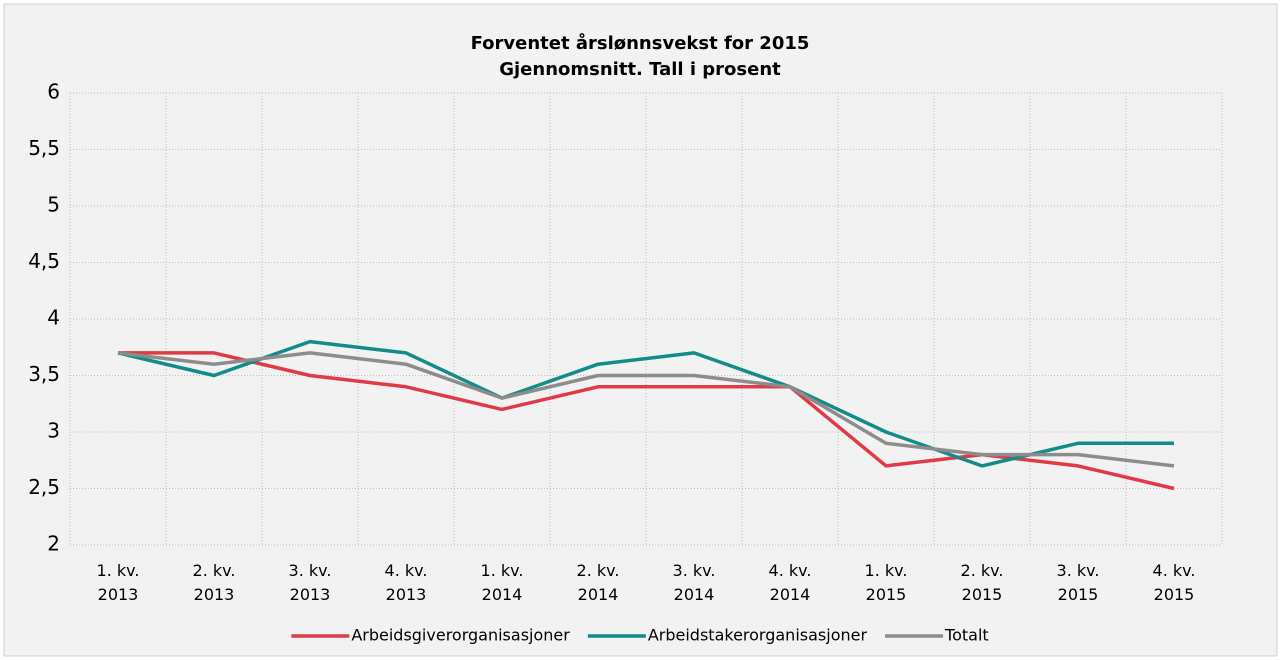  Describe the element at coordinates (758, 635) in the screenshot. I see `legend-label: Arbeidstakerorganisasjoner` at that location.